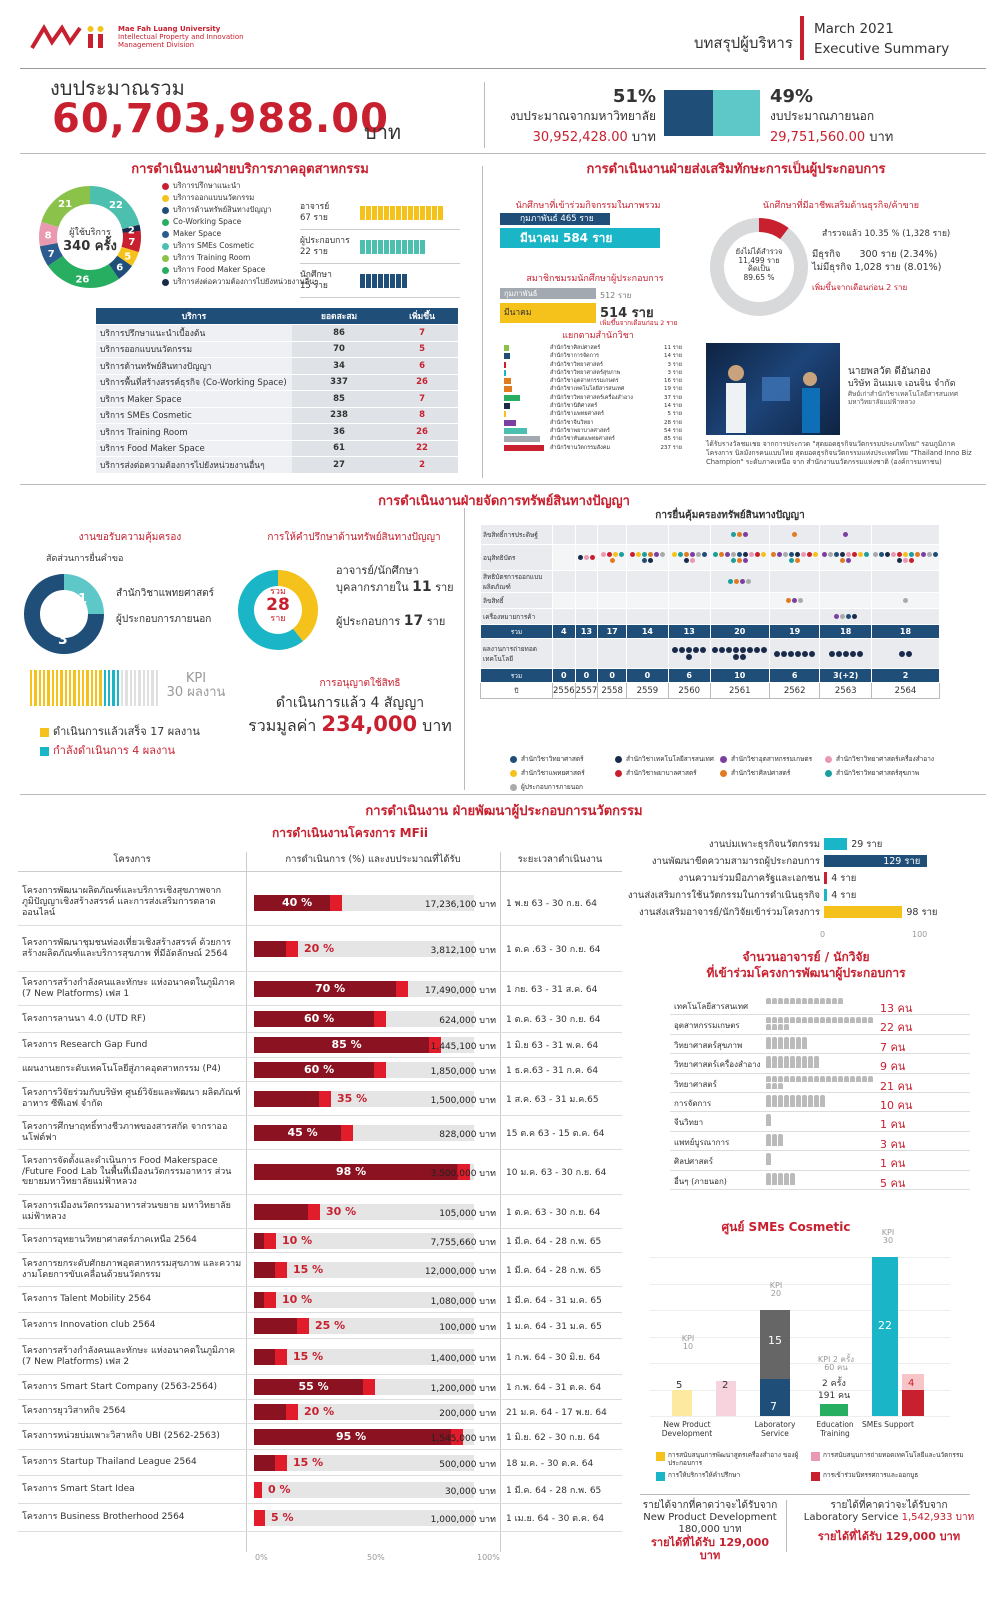 This screenshot has width=1008, height=1624. What do you see at coordinates (739, 675) in the screenshot?
I see `ip-sum2-value: 10` at bounding box center [739, 675].